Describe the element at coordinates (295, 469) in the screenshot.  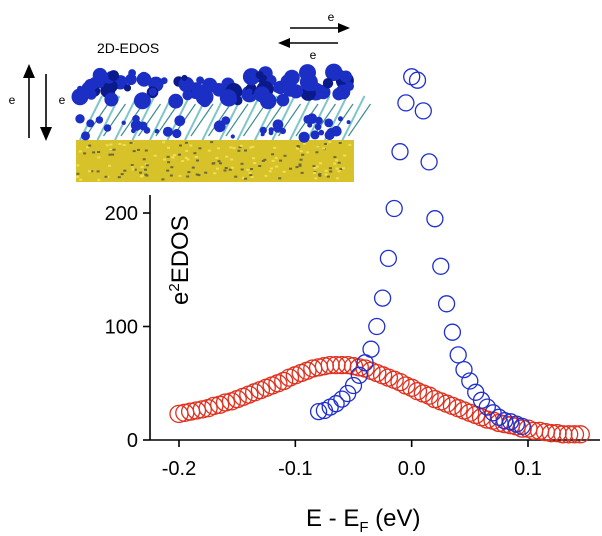
I see `x-tick-label: -0.1` at that location.